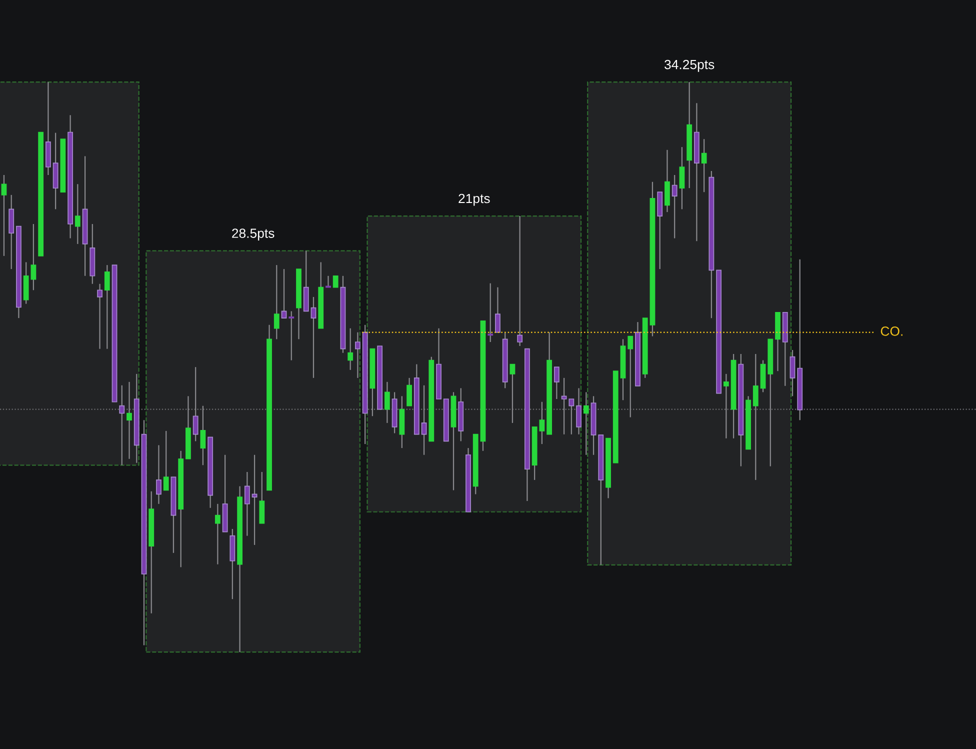 This screenshot has width=976, height=749. I want to click on ref-line-label: CO., so click(891, 331).